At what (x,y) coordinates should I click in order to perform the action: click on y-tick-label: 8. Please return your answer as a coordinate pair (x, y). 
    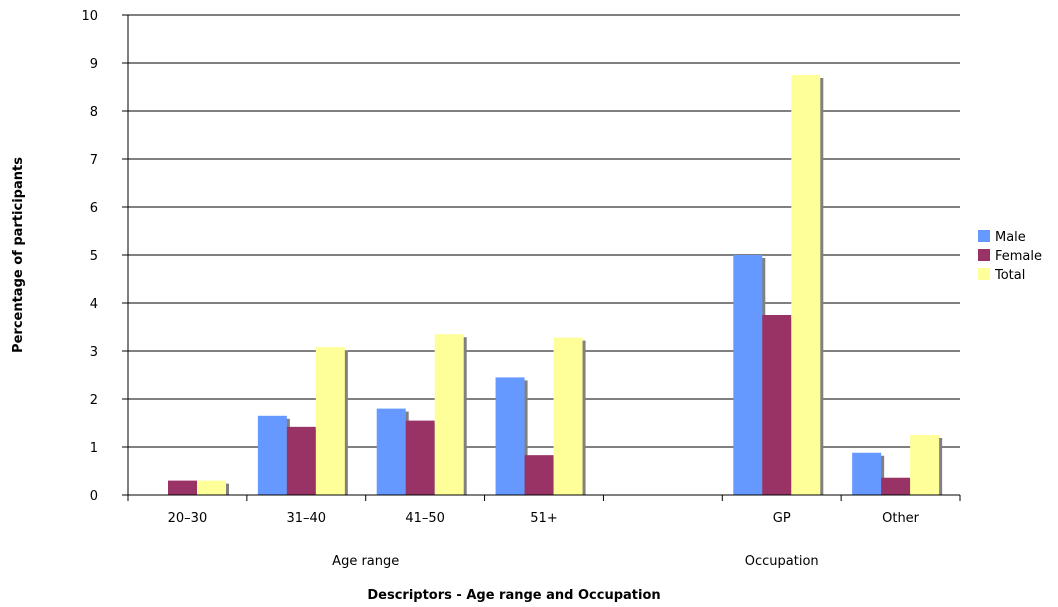
    Looking at the image, I should click on (94, 112).